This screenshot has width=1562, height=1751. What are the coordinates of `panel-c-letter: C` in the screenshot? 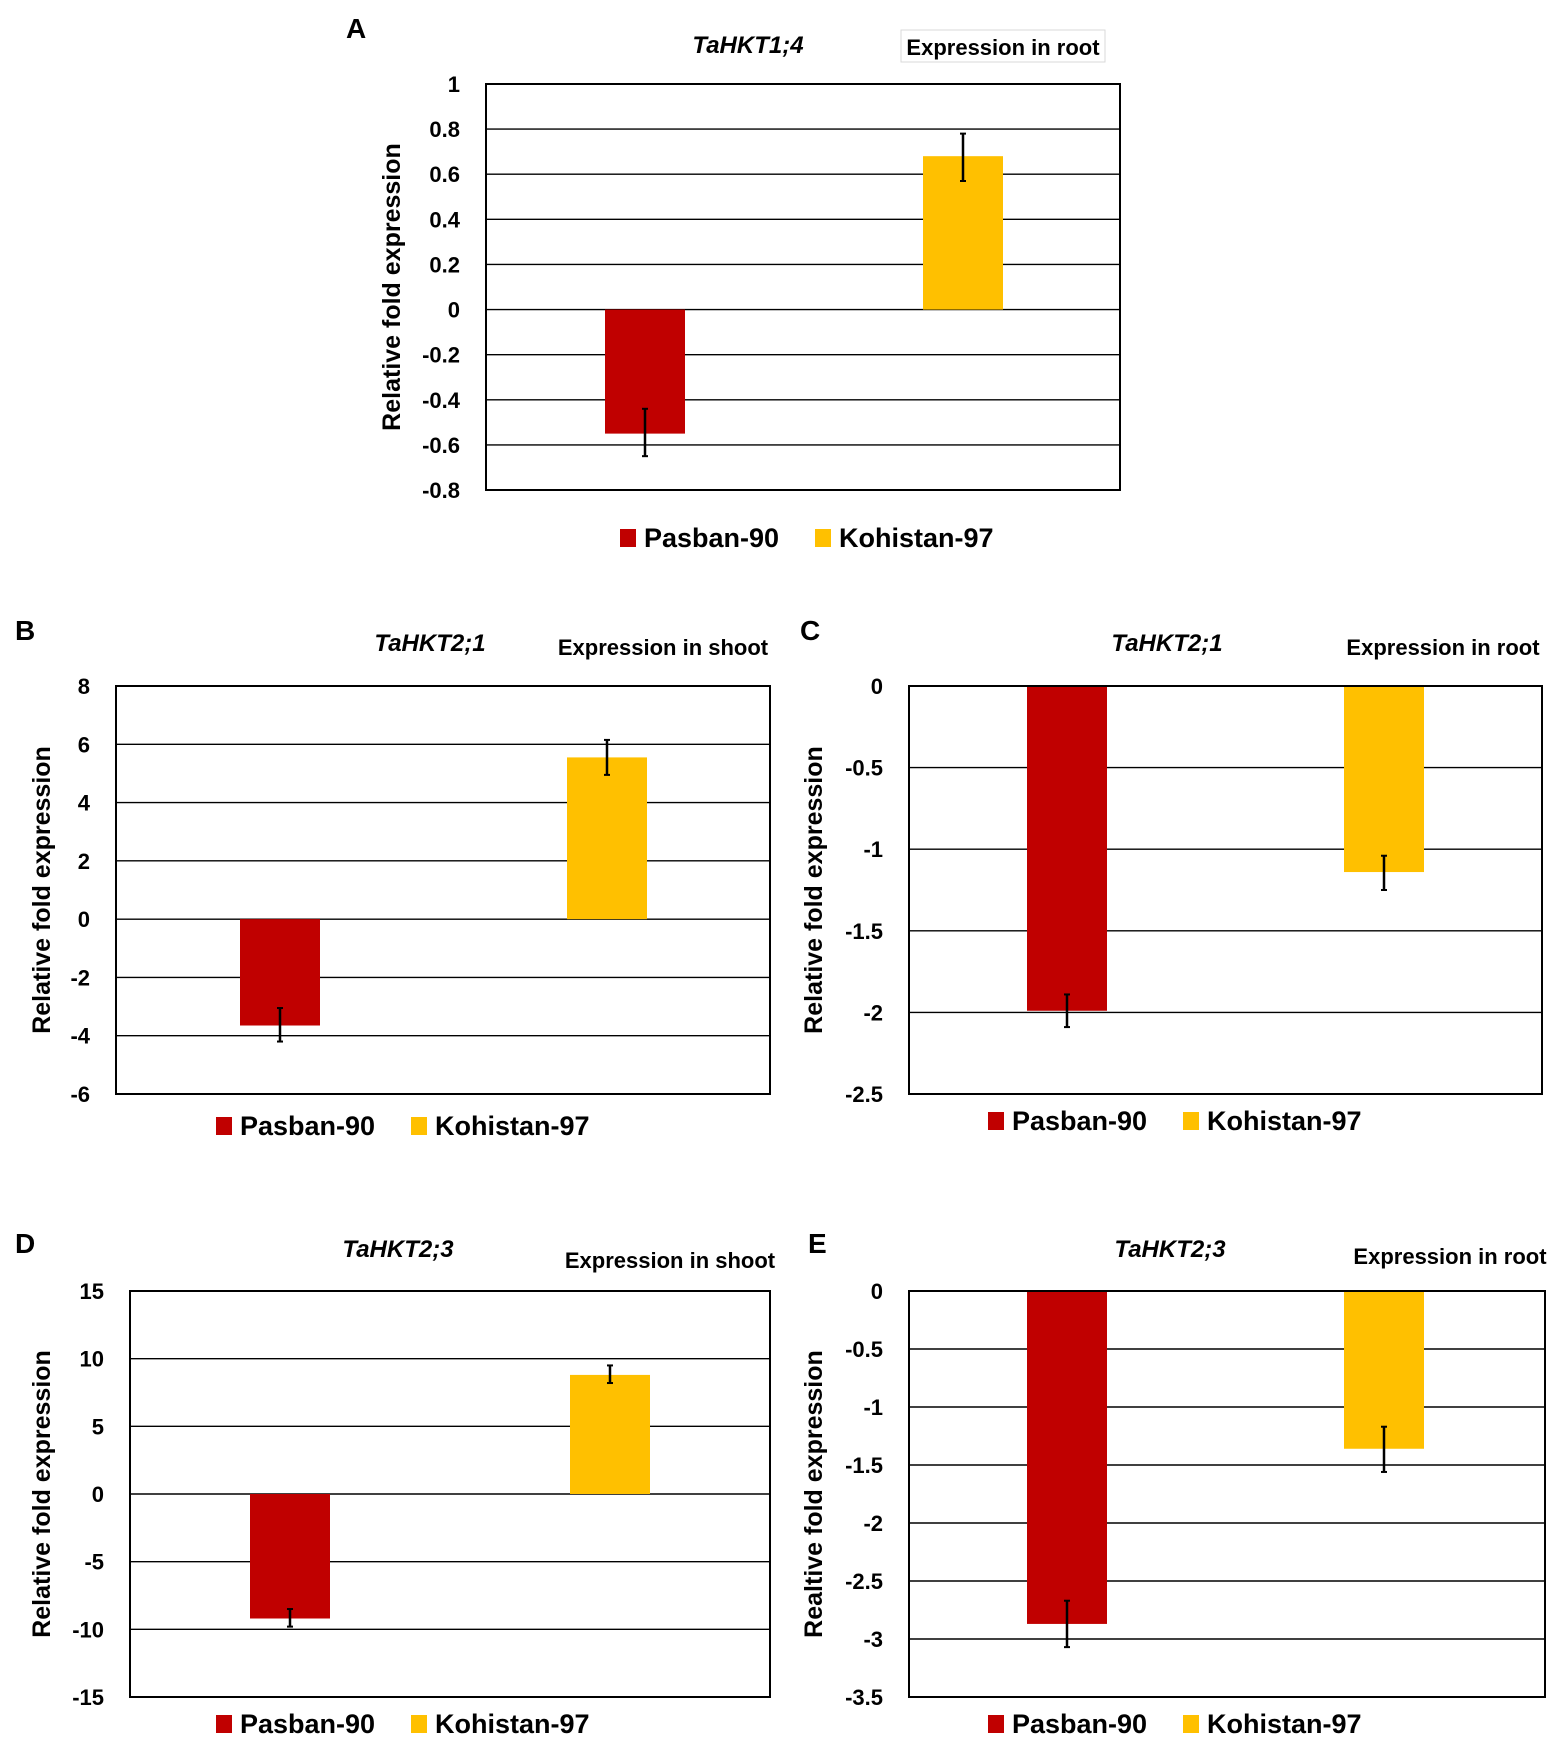 It's located at (810, 630).